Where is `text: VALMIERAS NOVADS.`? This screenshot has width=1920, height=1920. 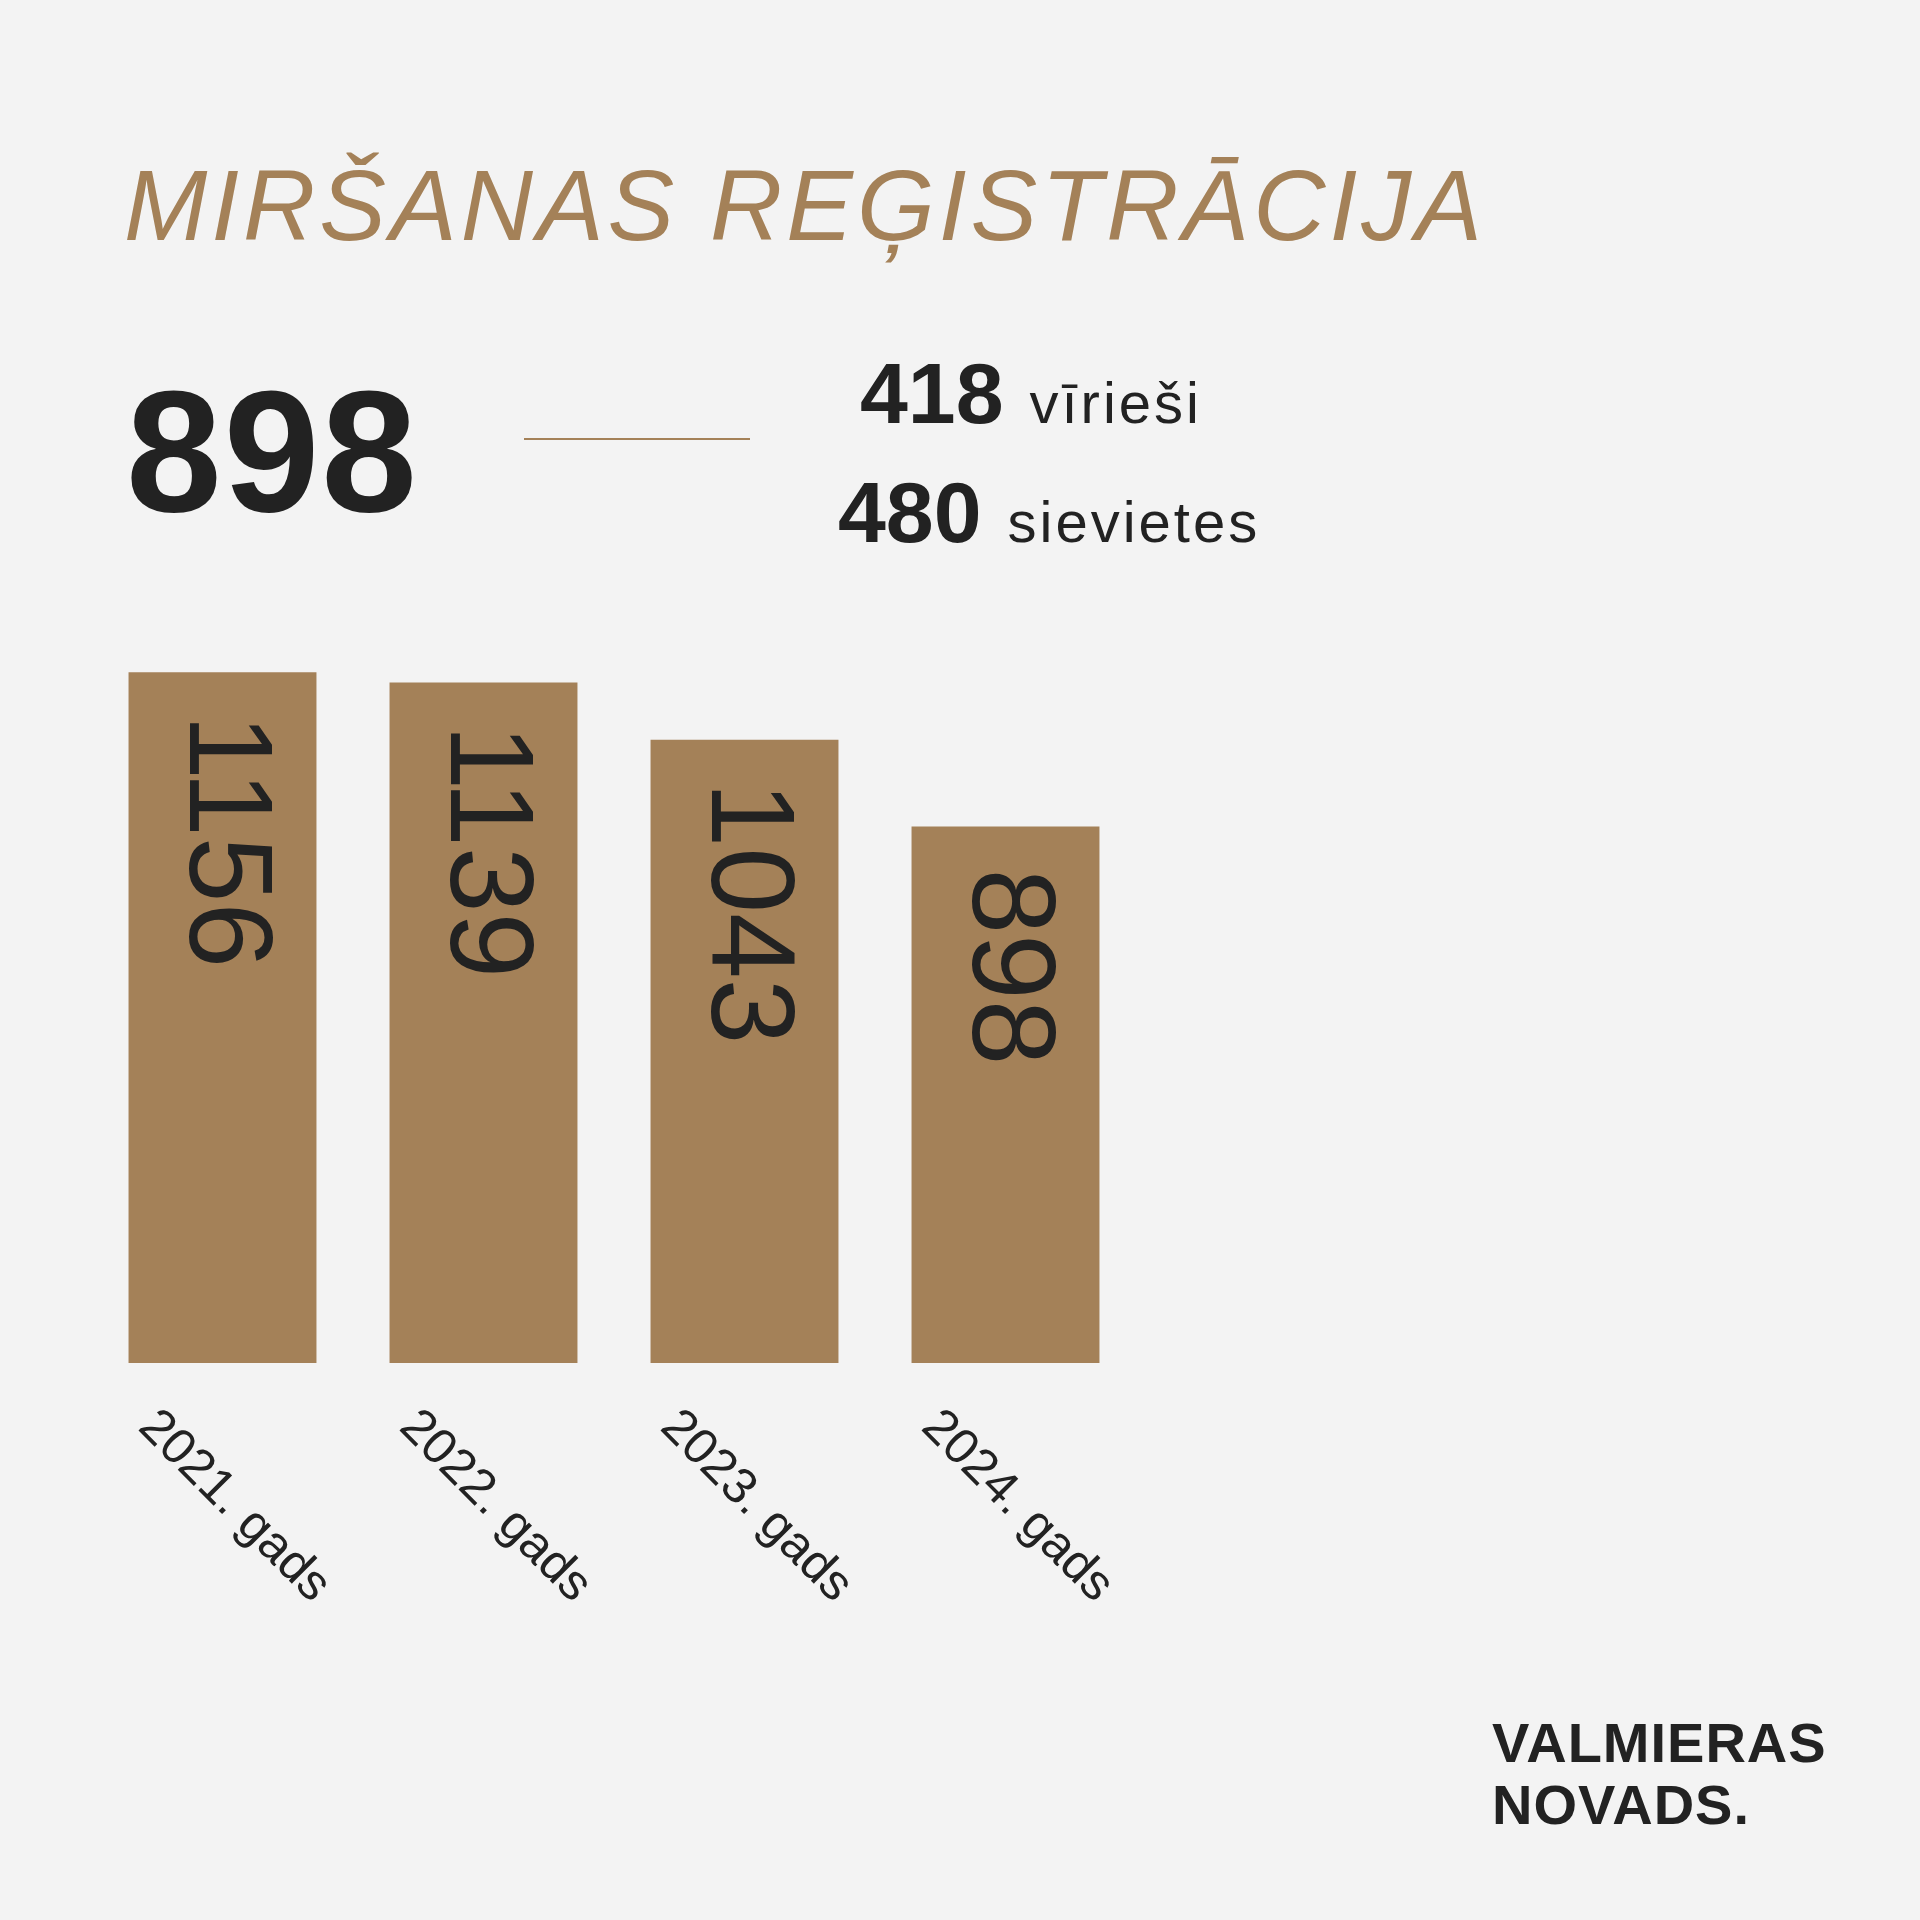 text: VALMIERAS NOVADS. is located at coordinates (1660, 1773).